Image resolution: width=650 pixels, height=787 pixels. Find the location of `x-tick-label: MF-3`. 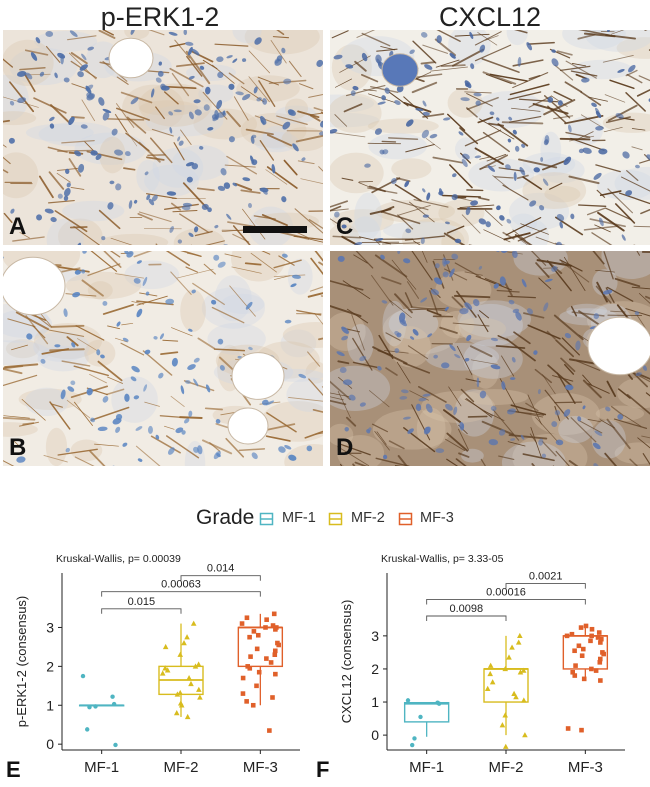

x-tick-label: MF-3 is located at coordinates (585, 767).